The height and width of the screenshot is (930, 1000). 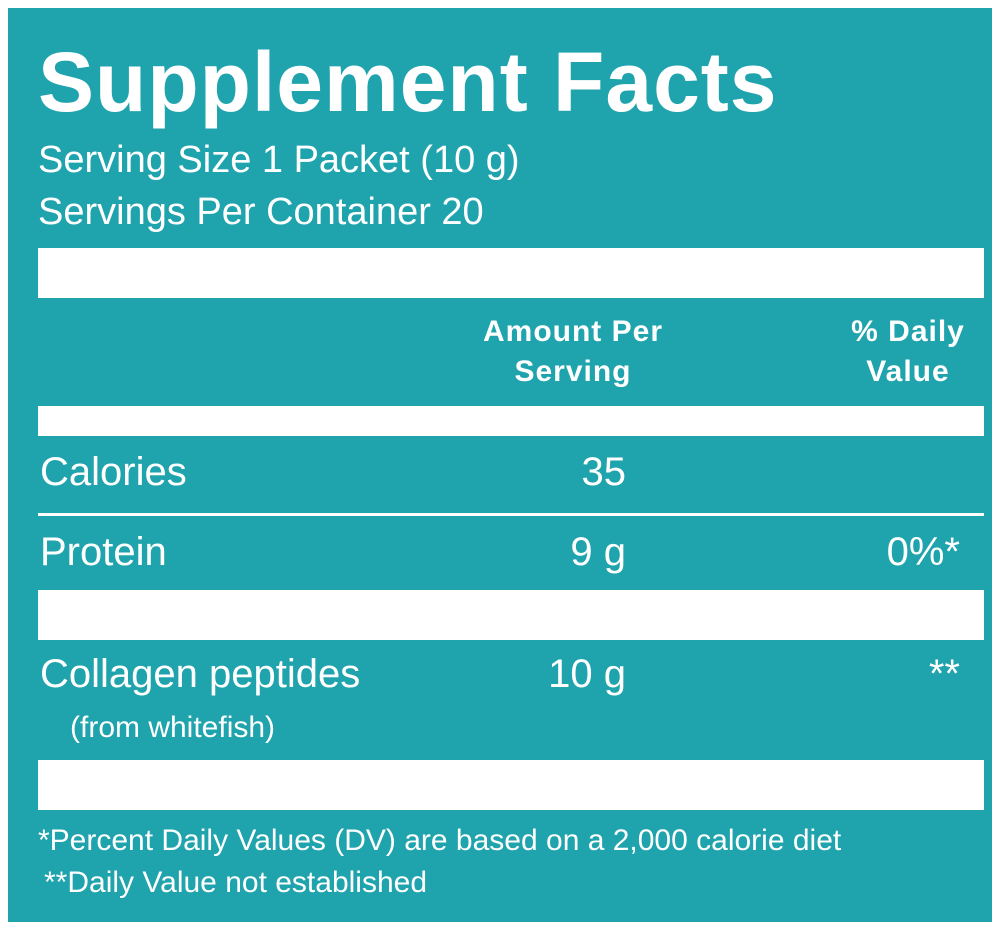 I want to click on divider-rule, so click(x=511, y=514).